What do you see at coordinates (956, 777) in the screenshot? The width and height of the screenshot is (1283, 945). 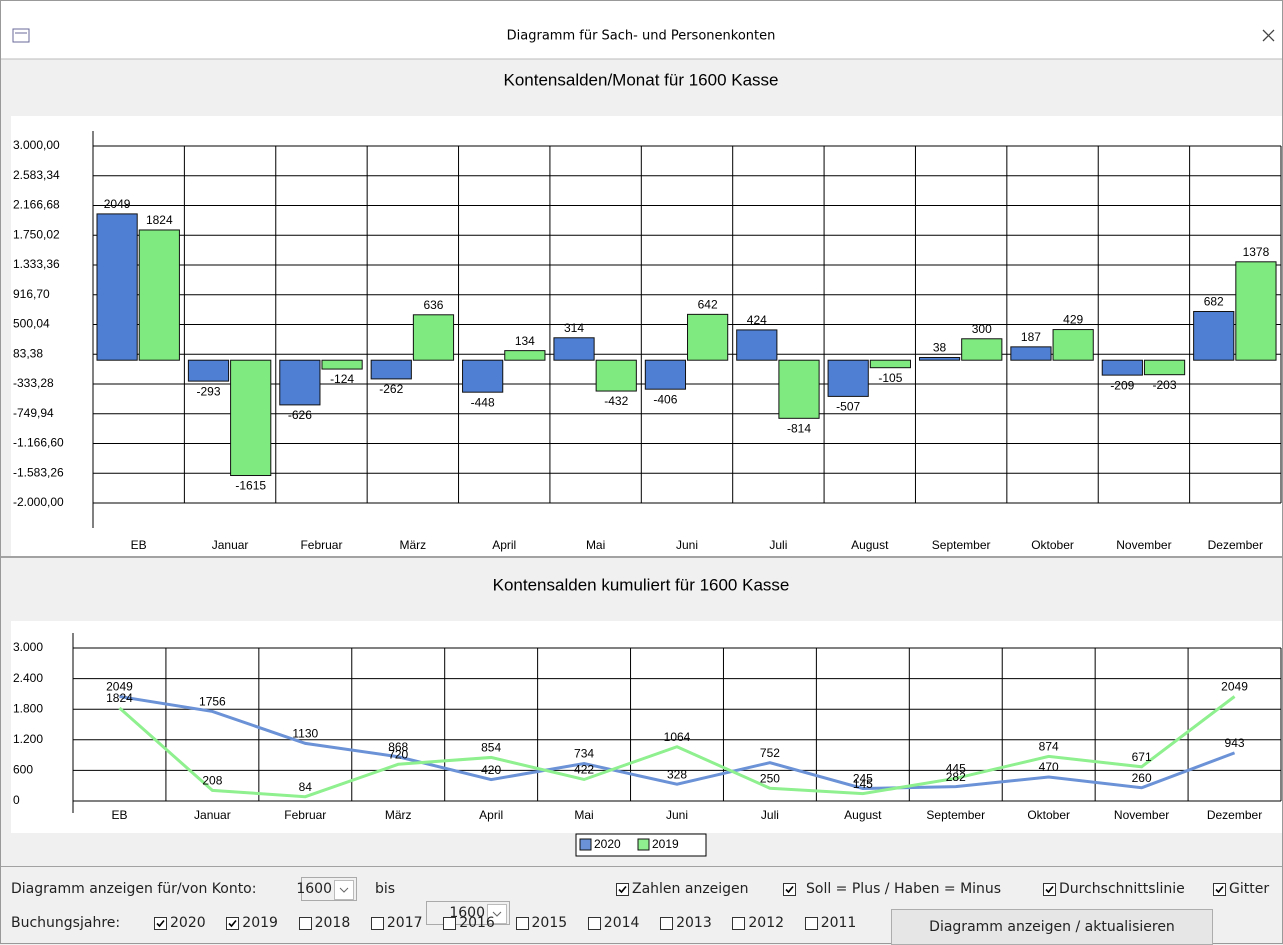 I see `point-value-label: 282` at bounding box center [956, 777].